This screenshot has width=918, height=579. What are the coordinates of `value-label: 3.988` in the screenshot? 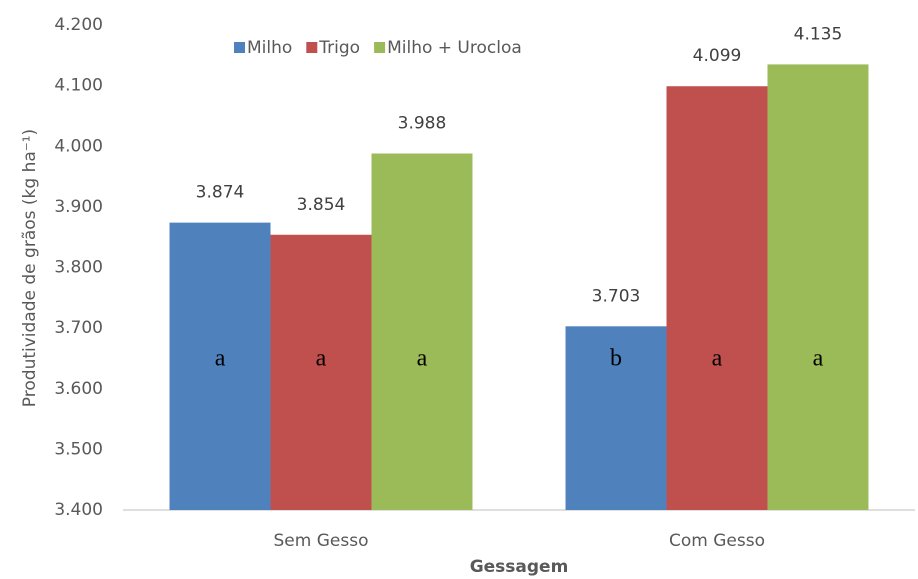 It's located at (422, 124).